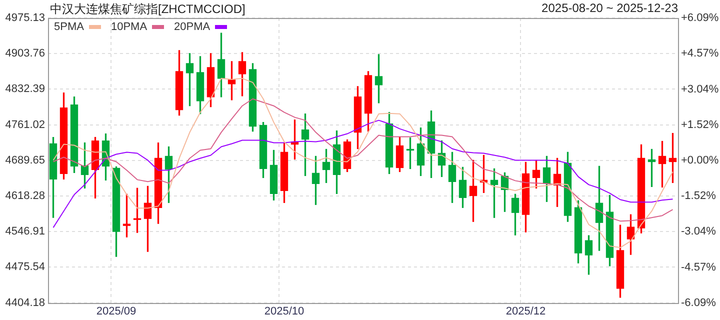 The image size is (720, 320). I want to click on y2-tick-label: +6.09%, so click(700, 18).